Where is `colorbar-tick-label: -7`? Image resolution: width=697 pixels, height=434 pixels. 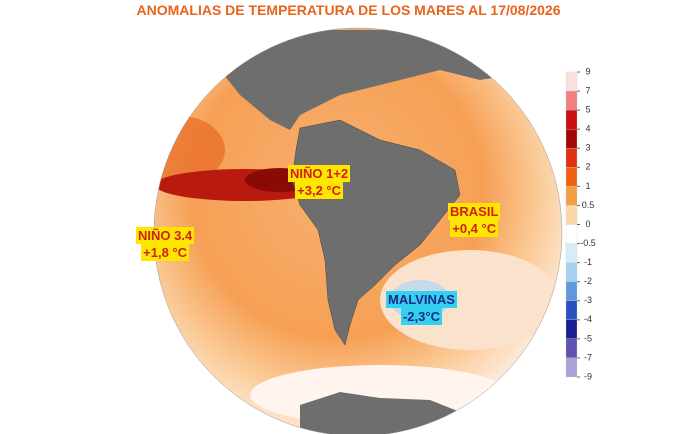
colorbar-tick-label: -7 is located at coordinates (588, 357).